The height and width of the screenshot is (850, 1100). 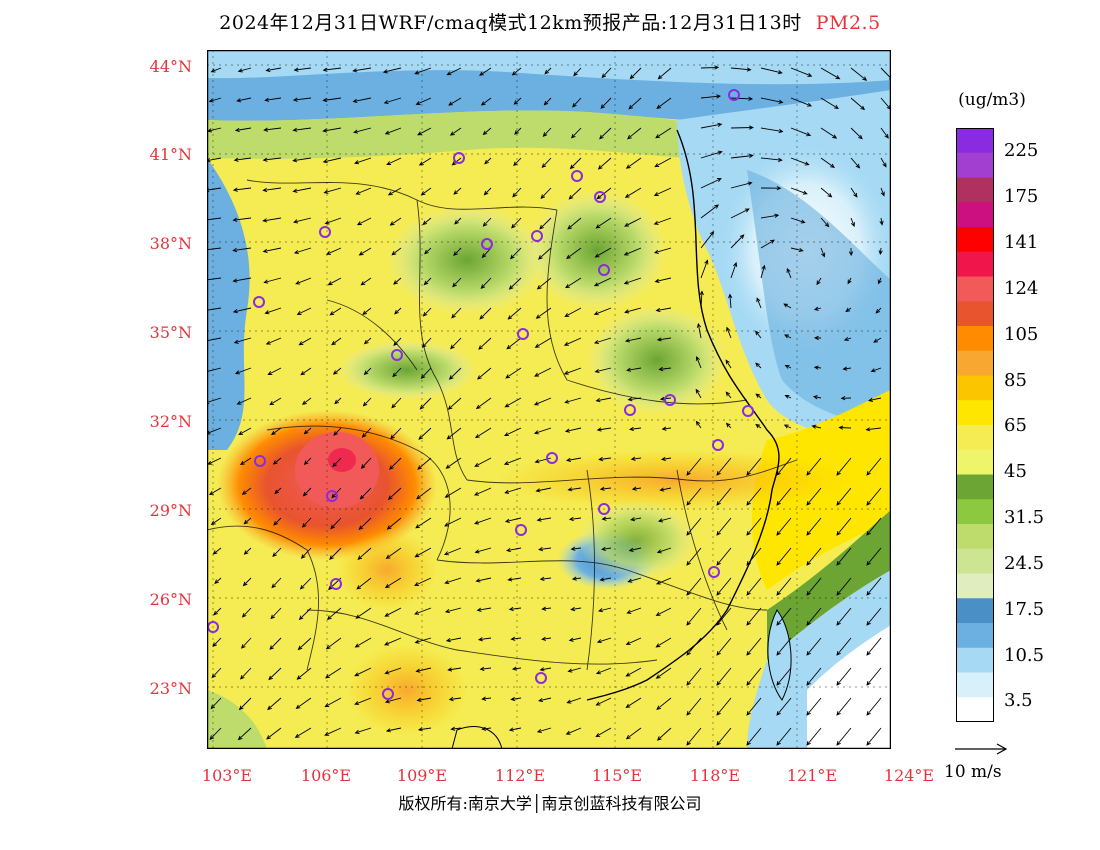 I want to click on colorbar-label-24-5: 24.5, so click(x=1024, y=563).